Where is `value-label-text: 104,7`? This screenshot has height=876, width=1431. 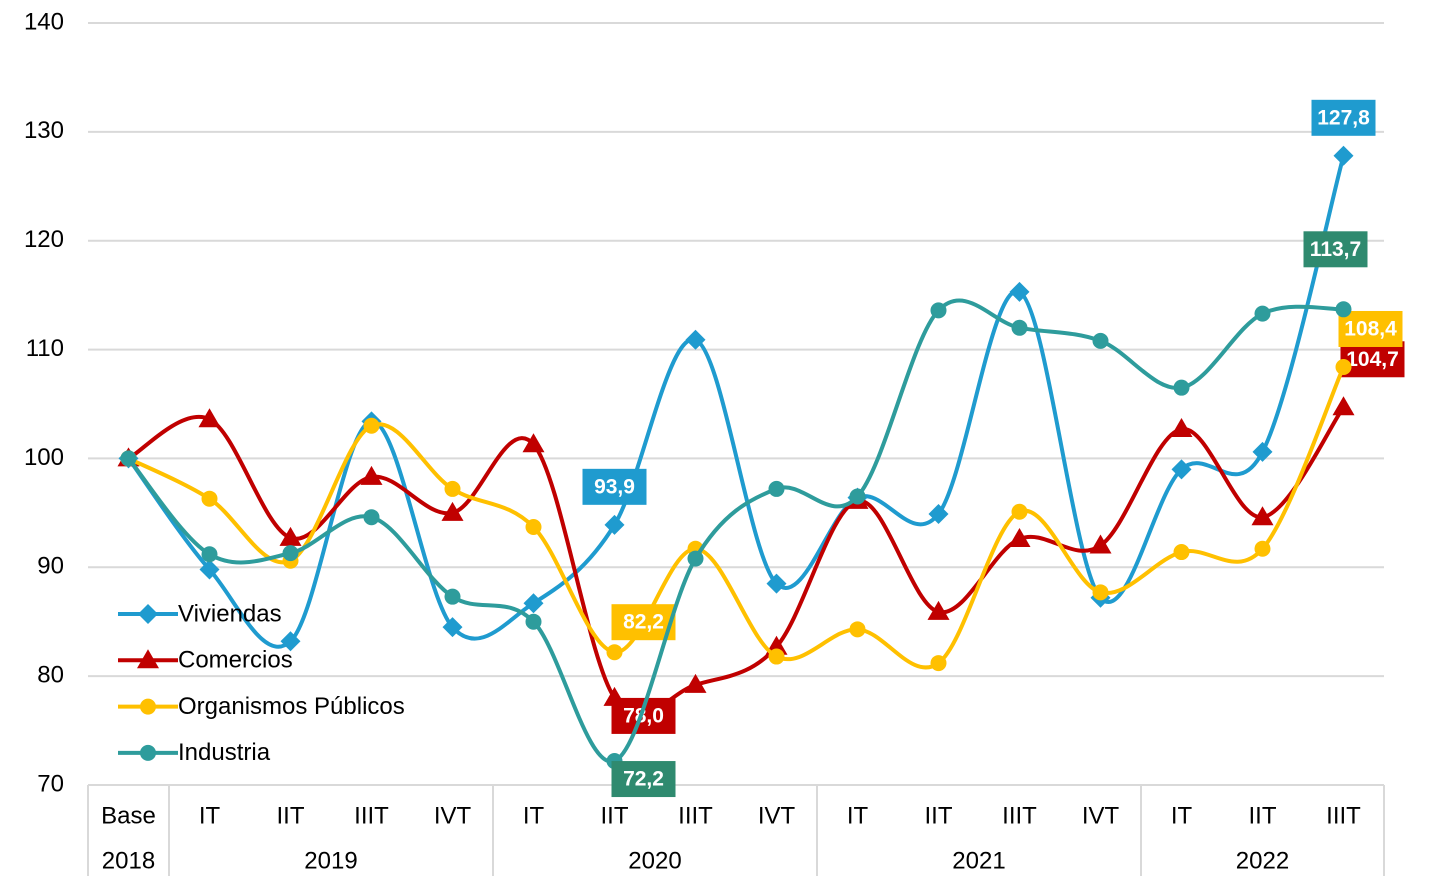 value-label-text: 104,7 is located at coordinates (1372, 359).